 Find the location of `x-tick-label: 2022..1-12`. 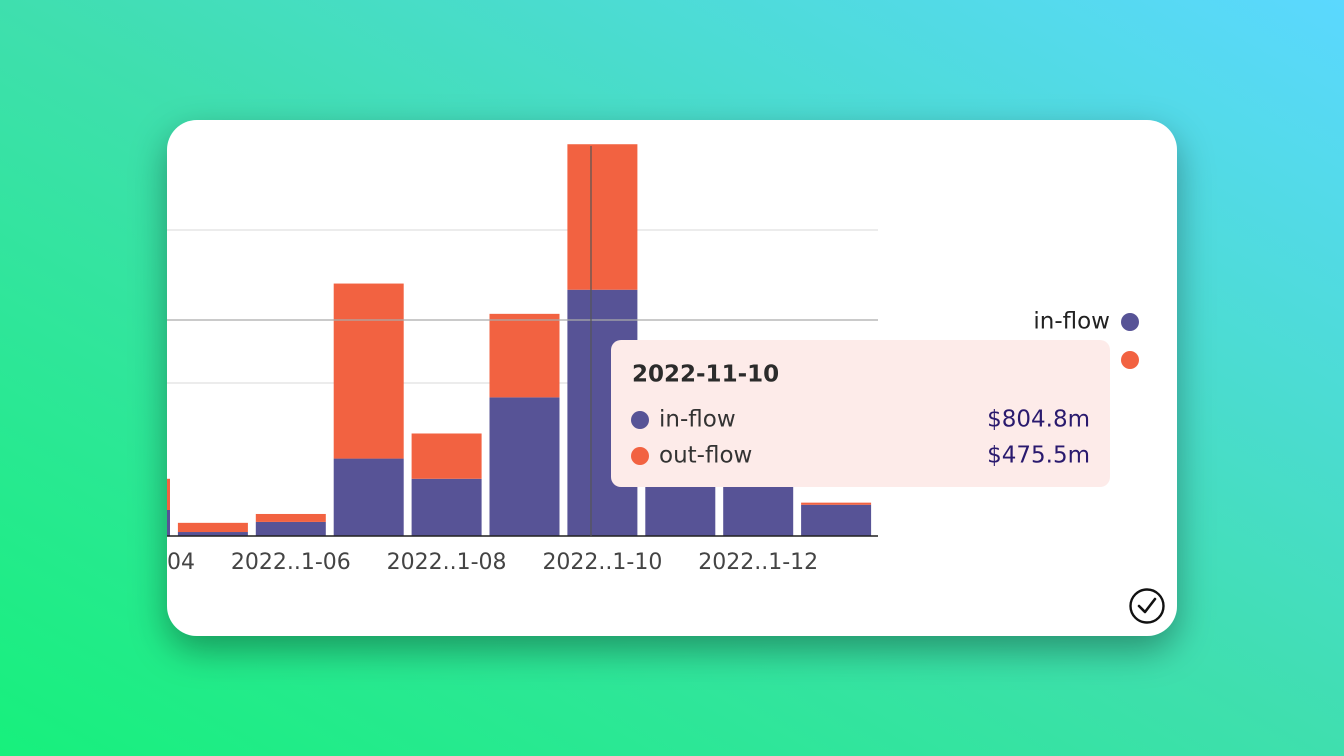

x-tick-label: 2022..1-12 is located at coordinates (758, 562).